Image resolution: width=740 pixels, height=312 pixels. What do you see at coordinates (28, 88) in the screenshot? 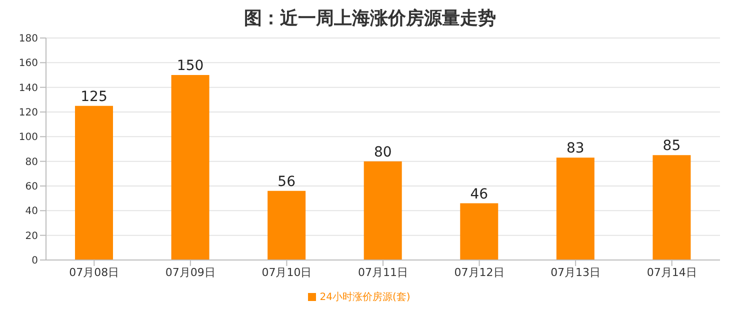
I see `y-tick-label: 140` at bounding box center [28, 88].